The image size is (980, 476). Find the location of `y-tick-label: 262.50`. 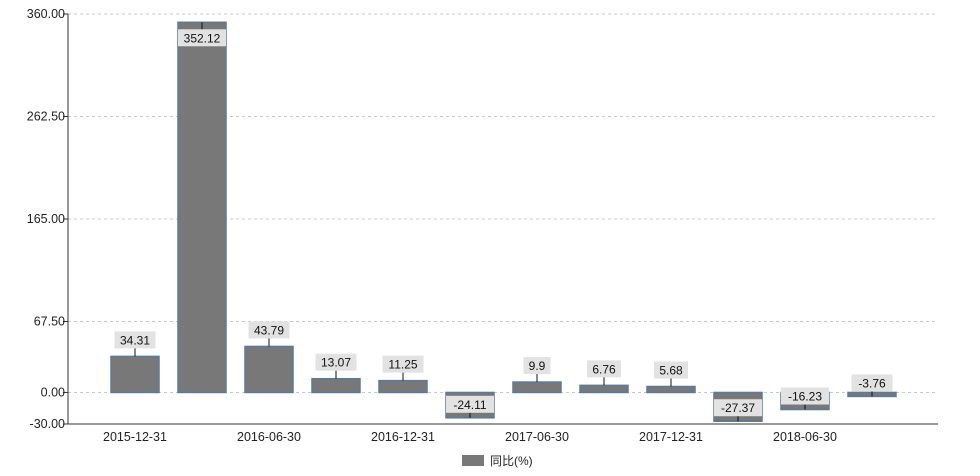

y-tick-label: 262.50 is located at coordinates (46, 117).